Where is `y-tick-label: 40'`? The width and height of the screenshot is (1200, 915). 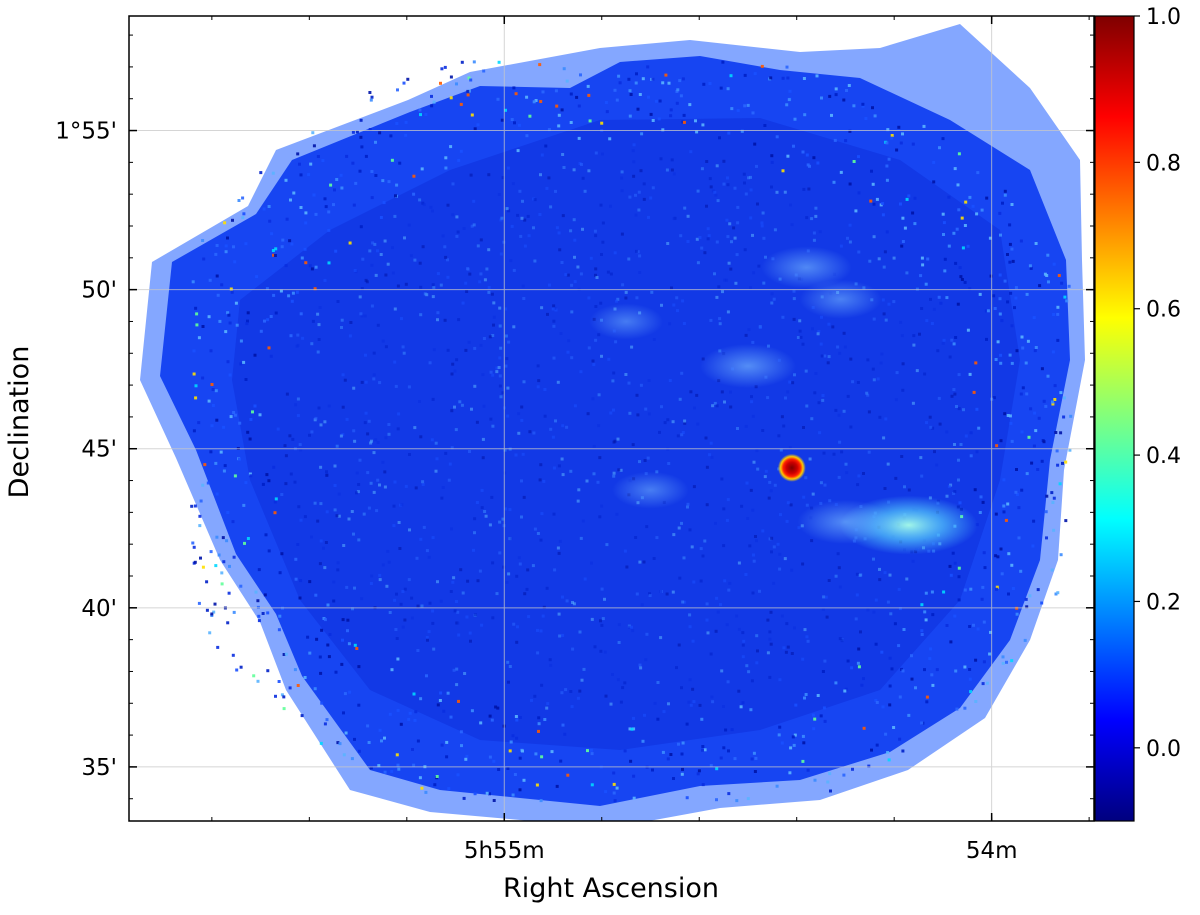
y-tick-label: 40' is located at coordinates (99, 609).